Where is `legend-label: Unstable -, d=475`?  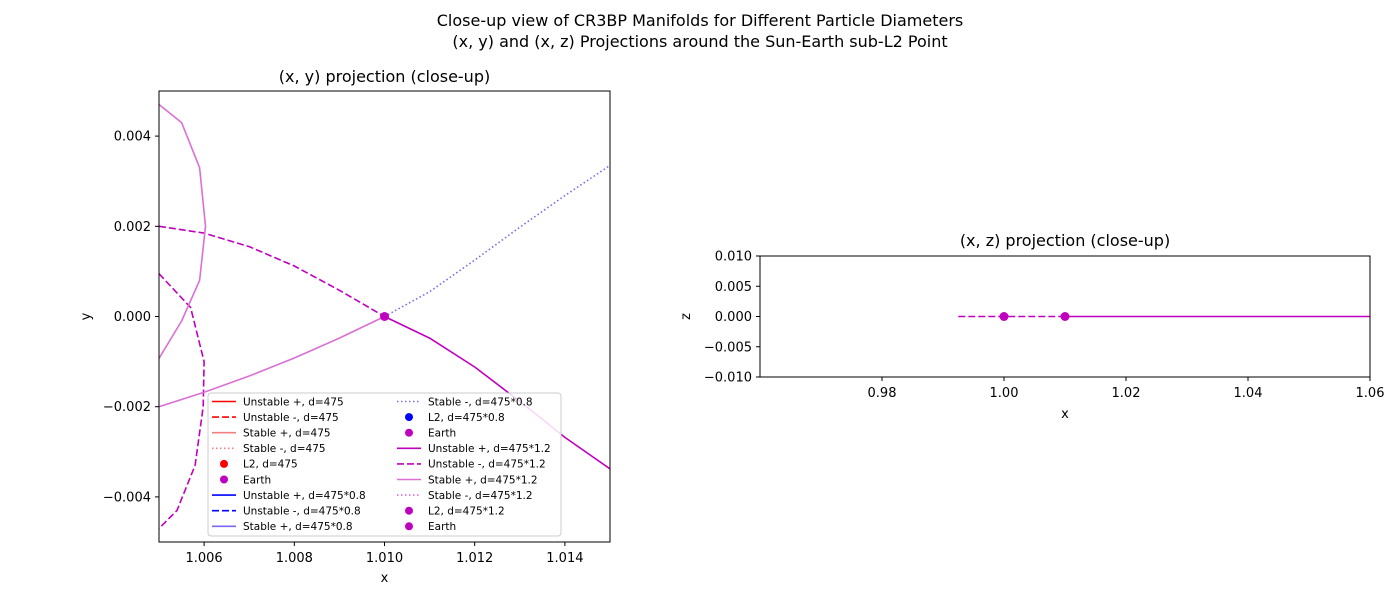
legend-label: Unstable -, d=475 is located at coordinates (291, 418).